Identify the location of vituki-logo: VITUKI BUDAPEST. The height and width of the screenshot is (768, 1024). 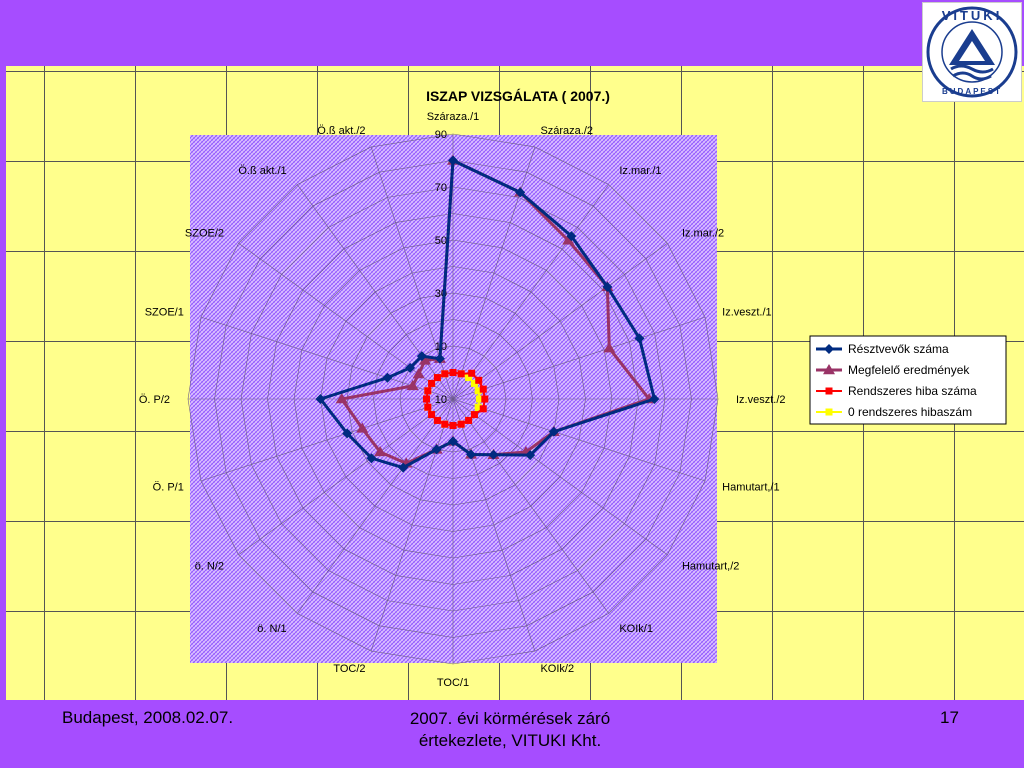
(972, 52).